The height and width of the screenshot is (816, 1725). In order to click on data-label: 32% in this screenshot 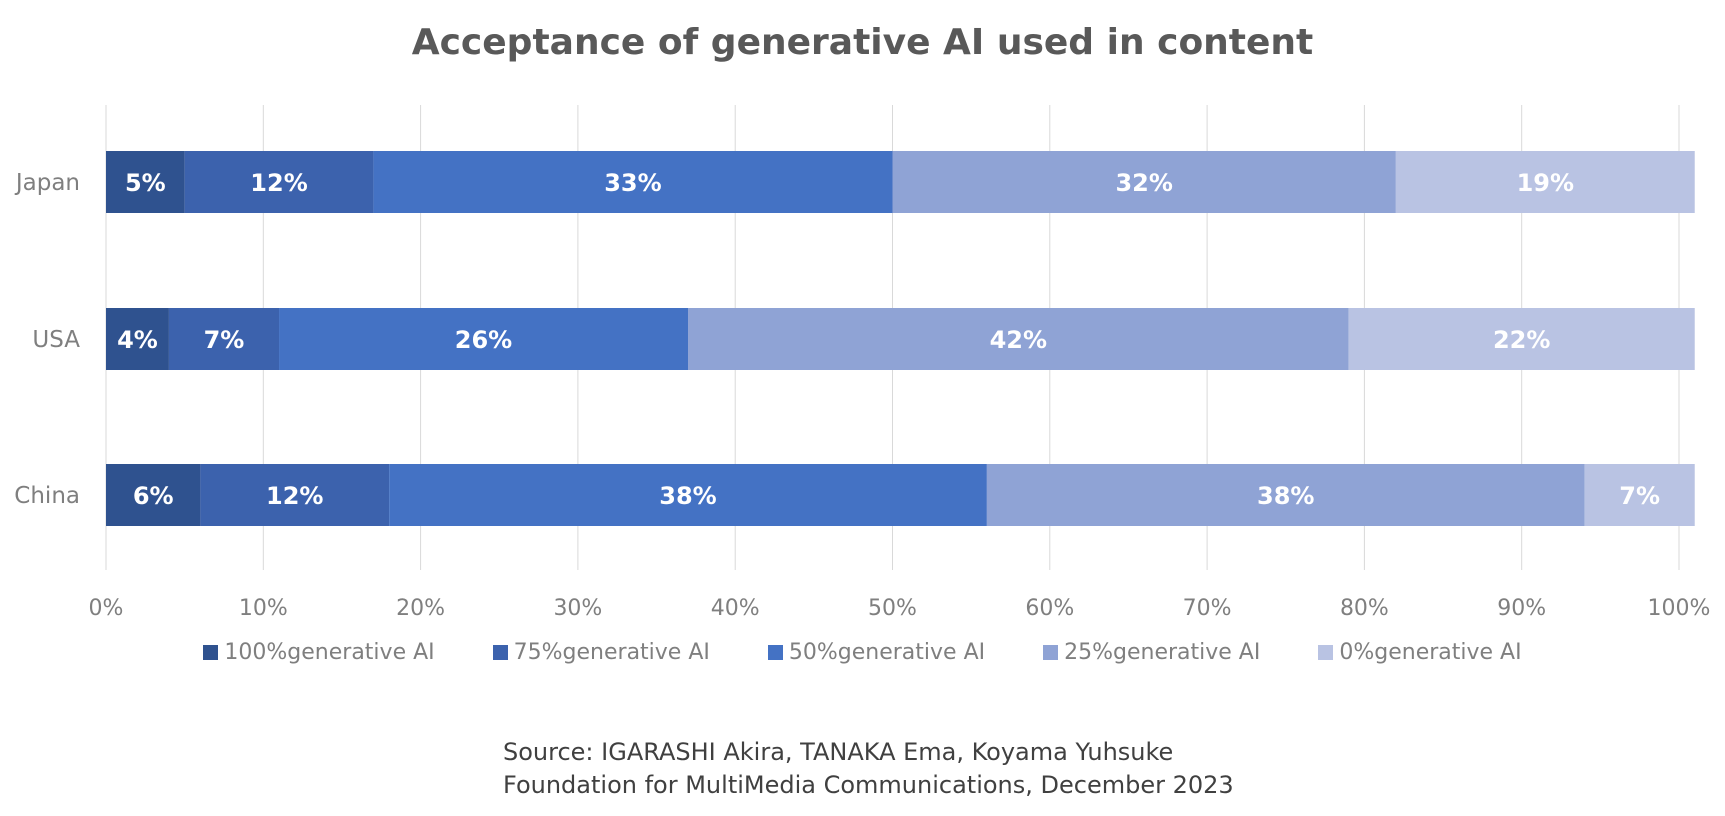, I will do `click(1143, 183)`.